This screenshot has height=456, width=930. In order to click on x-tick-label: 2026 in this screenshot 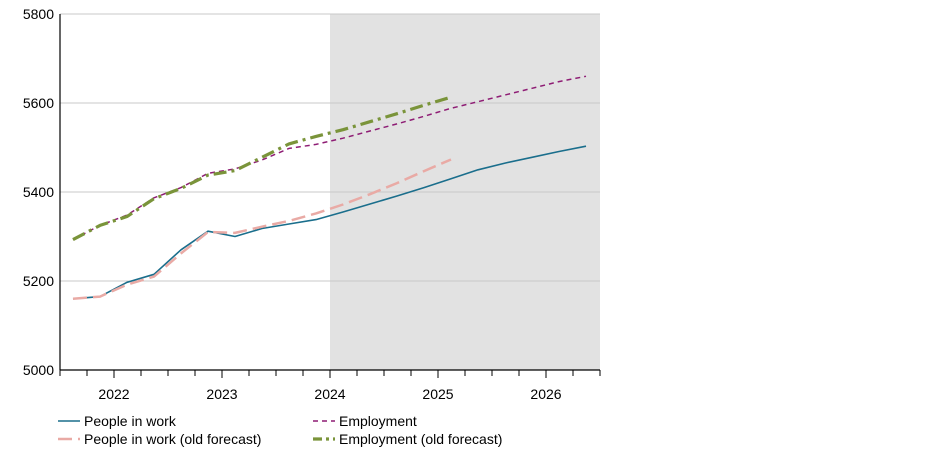, I will do `click(545, 394)`.